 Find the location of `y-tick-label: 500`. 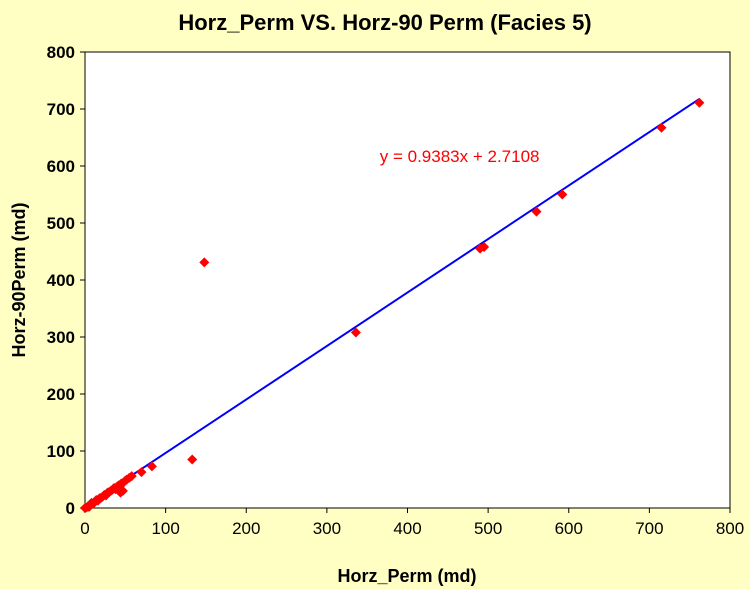

y-tick-label: 500 is located at coordinates (61, 223).